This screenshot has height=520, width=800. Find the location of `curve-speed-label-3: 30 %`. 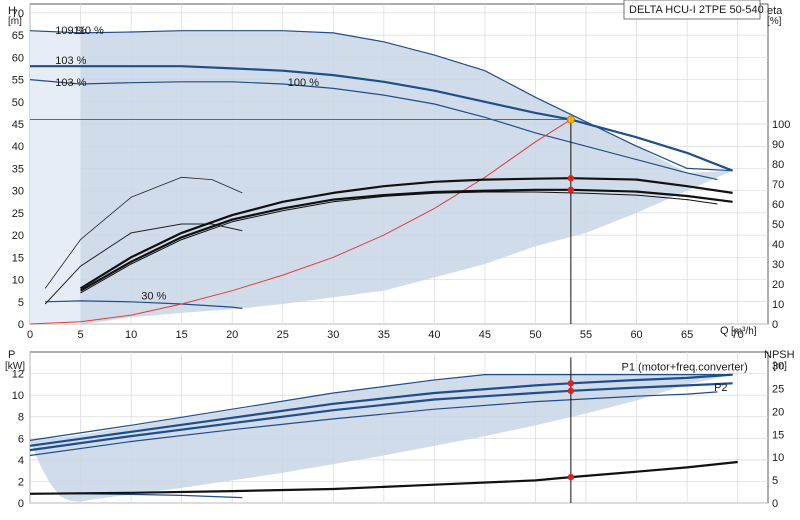

curve-speed-label-3: 30 % is located at coordinates (153, 297).